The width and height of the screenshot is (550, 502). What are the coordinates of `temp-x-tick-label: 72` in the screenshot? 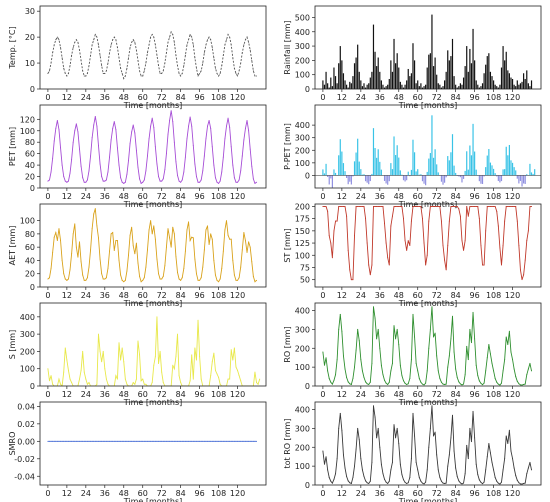 It's located at (162, 97).